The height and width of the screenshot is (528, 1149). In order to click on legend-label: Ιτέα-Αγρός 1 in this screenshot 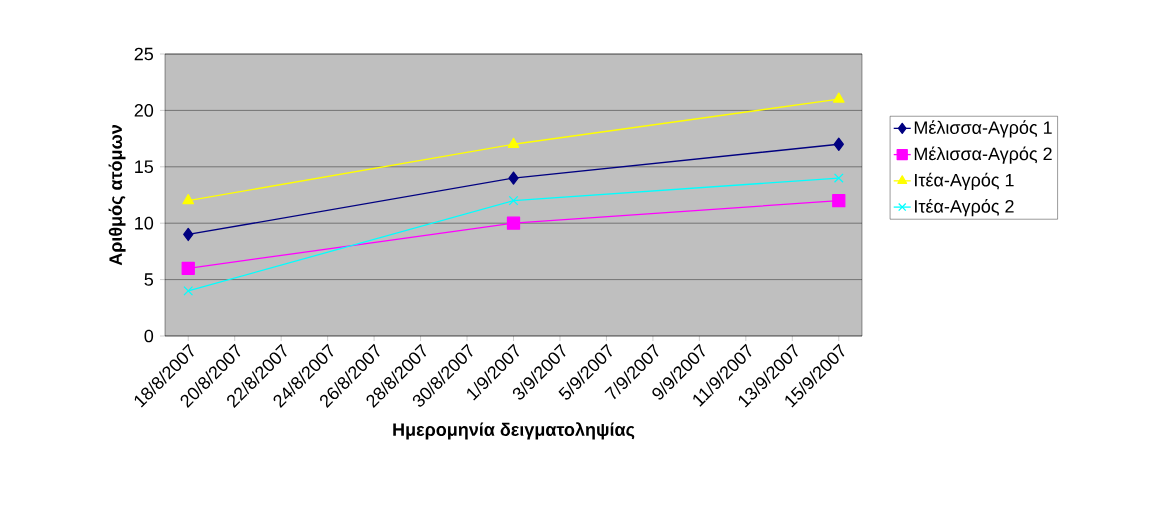, I will do `click(964, 181)`.